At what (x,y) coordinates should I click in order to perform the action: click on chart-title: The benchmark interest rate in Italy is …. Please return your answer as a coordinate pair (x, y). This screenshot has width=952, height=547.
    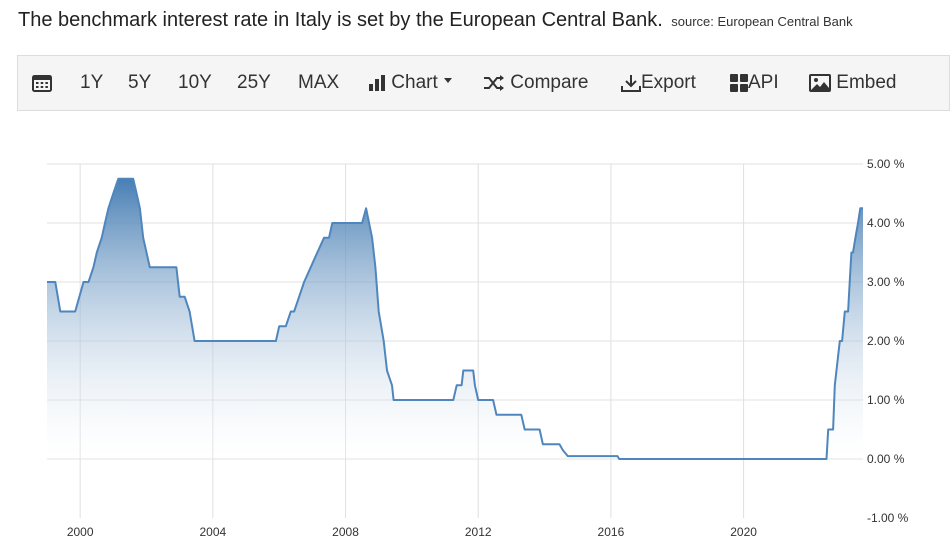
    Looking at the image, I should click on (340, 20).